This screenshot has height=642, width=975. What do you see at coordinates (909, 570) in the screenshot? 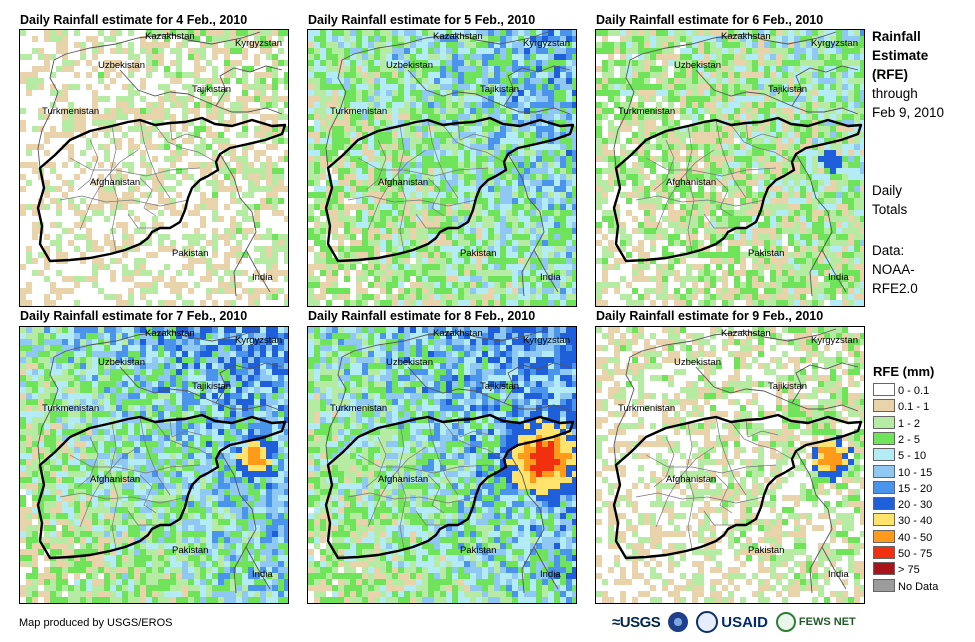
I see `legend-label: > 75` at bounding box center [909, 570].